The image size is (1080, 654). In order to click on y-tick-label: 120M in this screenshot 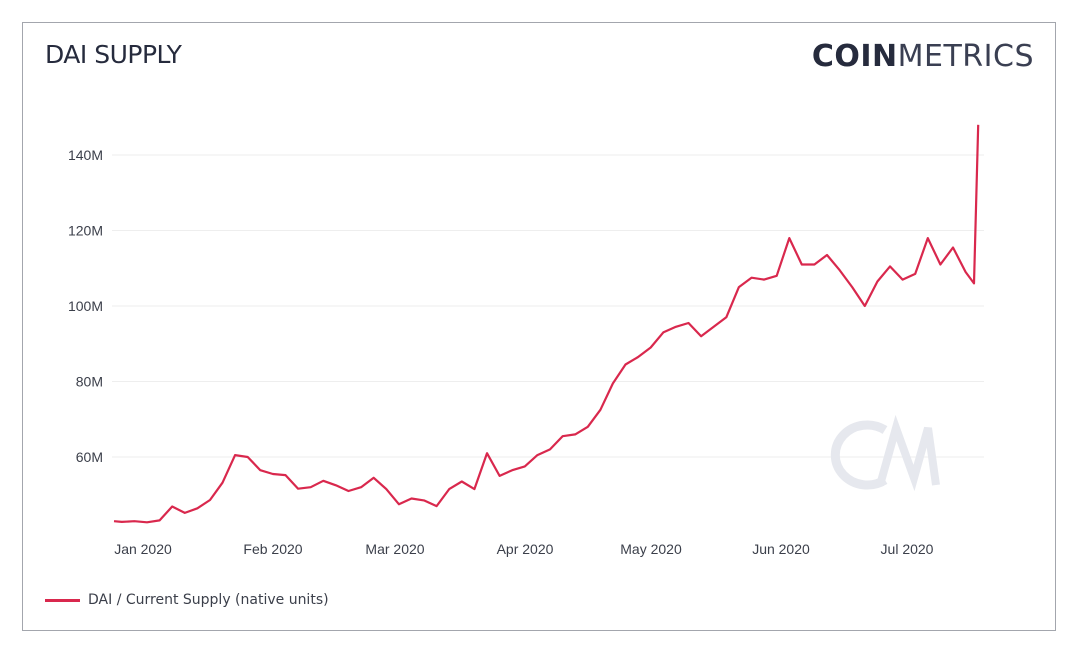, I will do `click(85, 231)`.